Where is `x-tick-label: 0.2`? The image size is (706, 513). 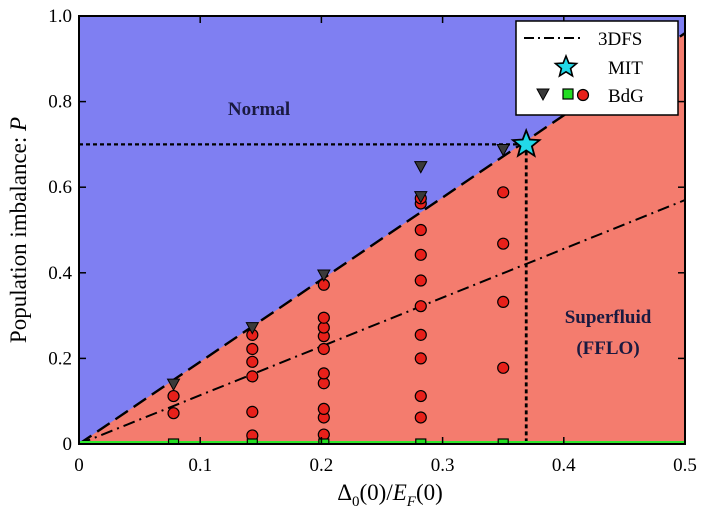 x-tick-label: 0.2 is located at coordinates (322, 465).